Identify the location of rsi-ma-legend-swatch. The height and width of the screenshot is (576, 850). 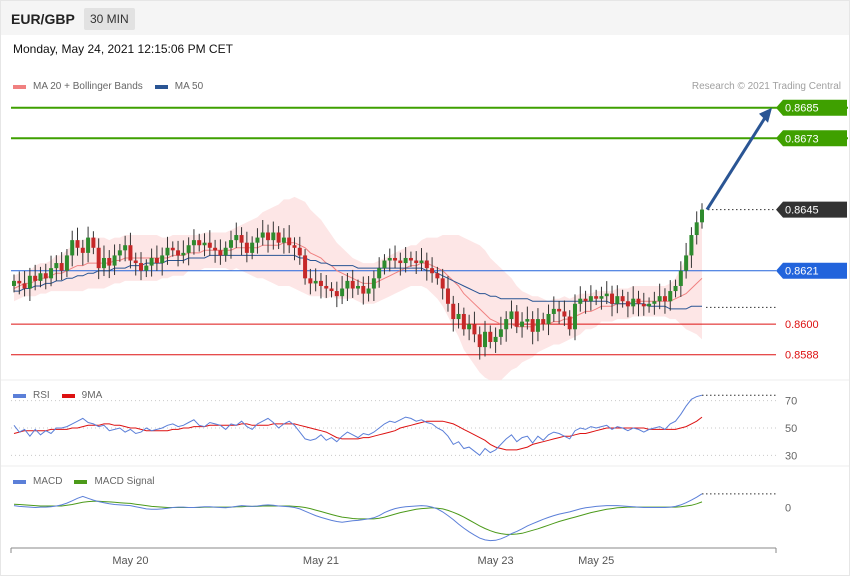
(68, 395).